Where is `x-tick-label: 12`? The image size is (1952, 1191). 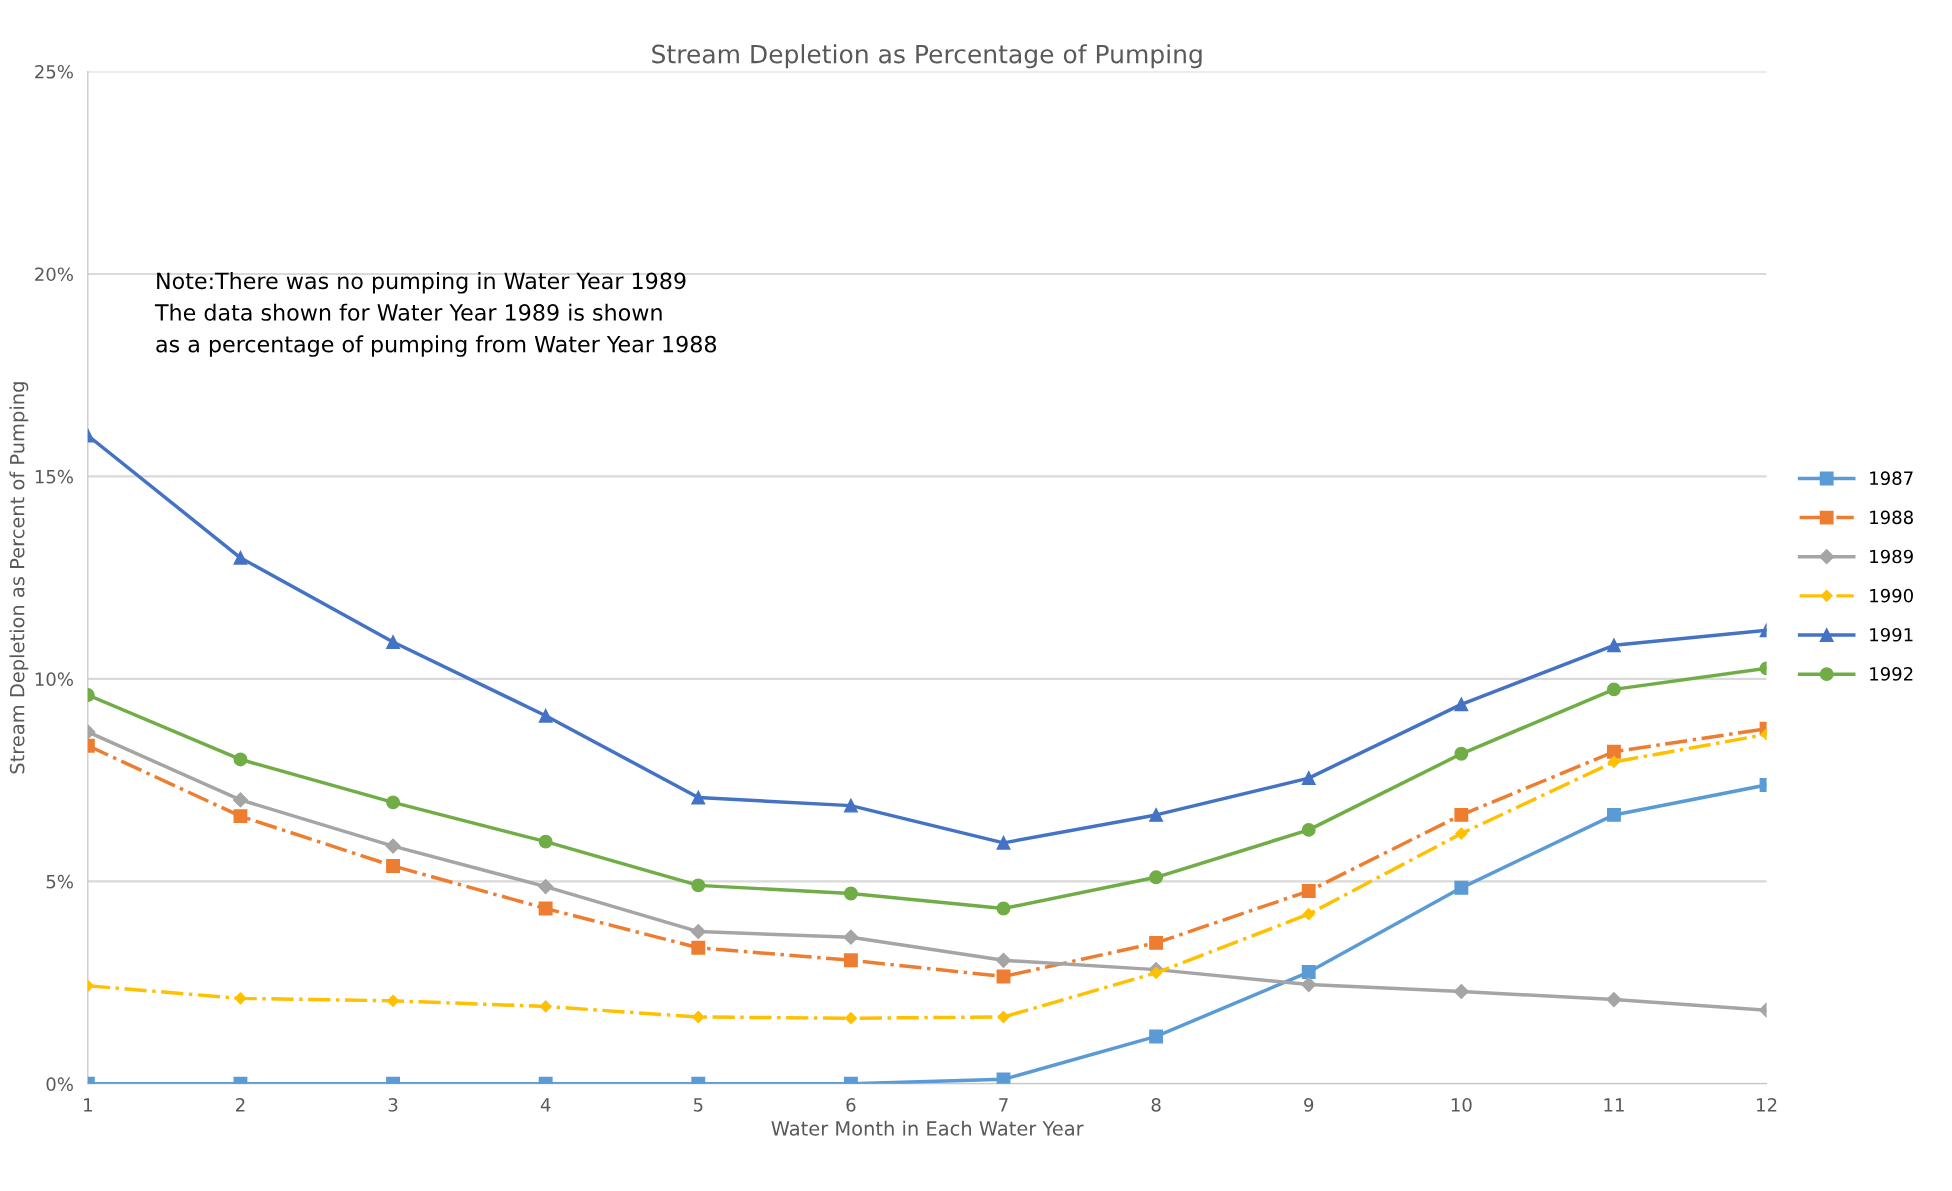
x-tick-label: 12 is located at coordinates (1767, 1105).